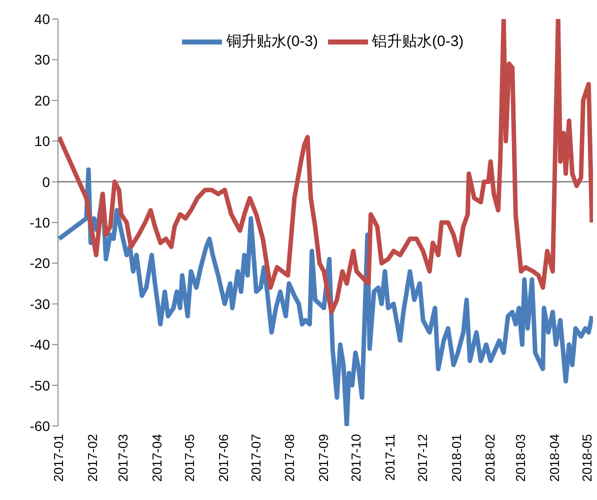  What do you see at coordinates (40, 344) in the screenshot?
I see `y-tick-label: -40` at bounding box center [40, 344].